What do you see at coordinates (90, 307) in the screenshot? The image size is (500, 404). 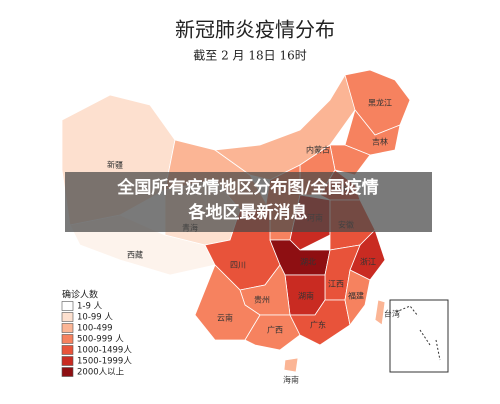 I see `legend-label: 1-9 人` at bounding box center [90, 307].